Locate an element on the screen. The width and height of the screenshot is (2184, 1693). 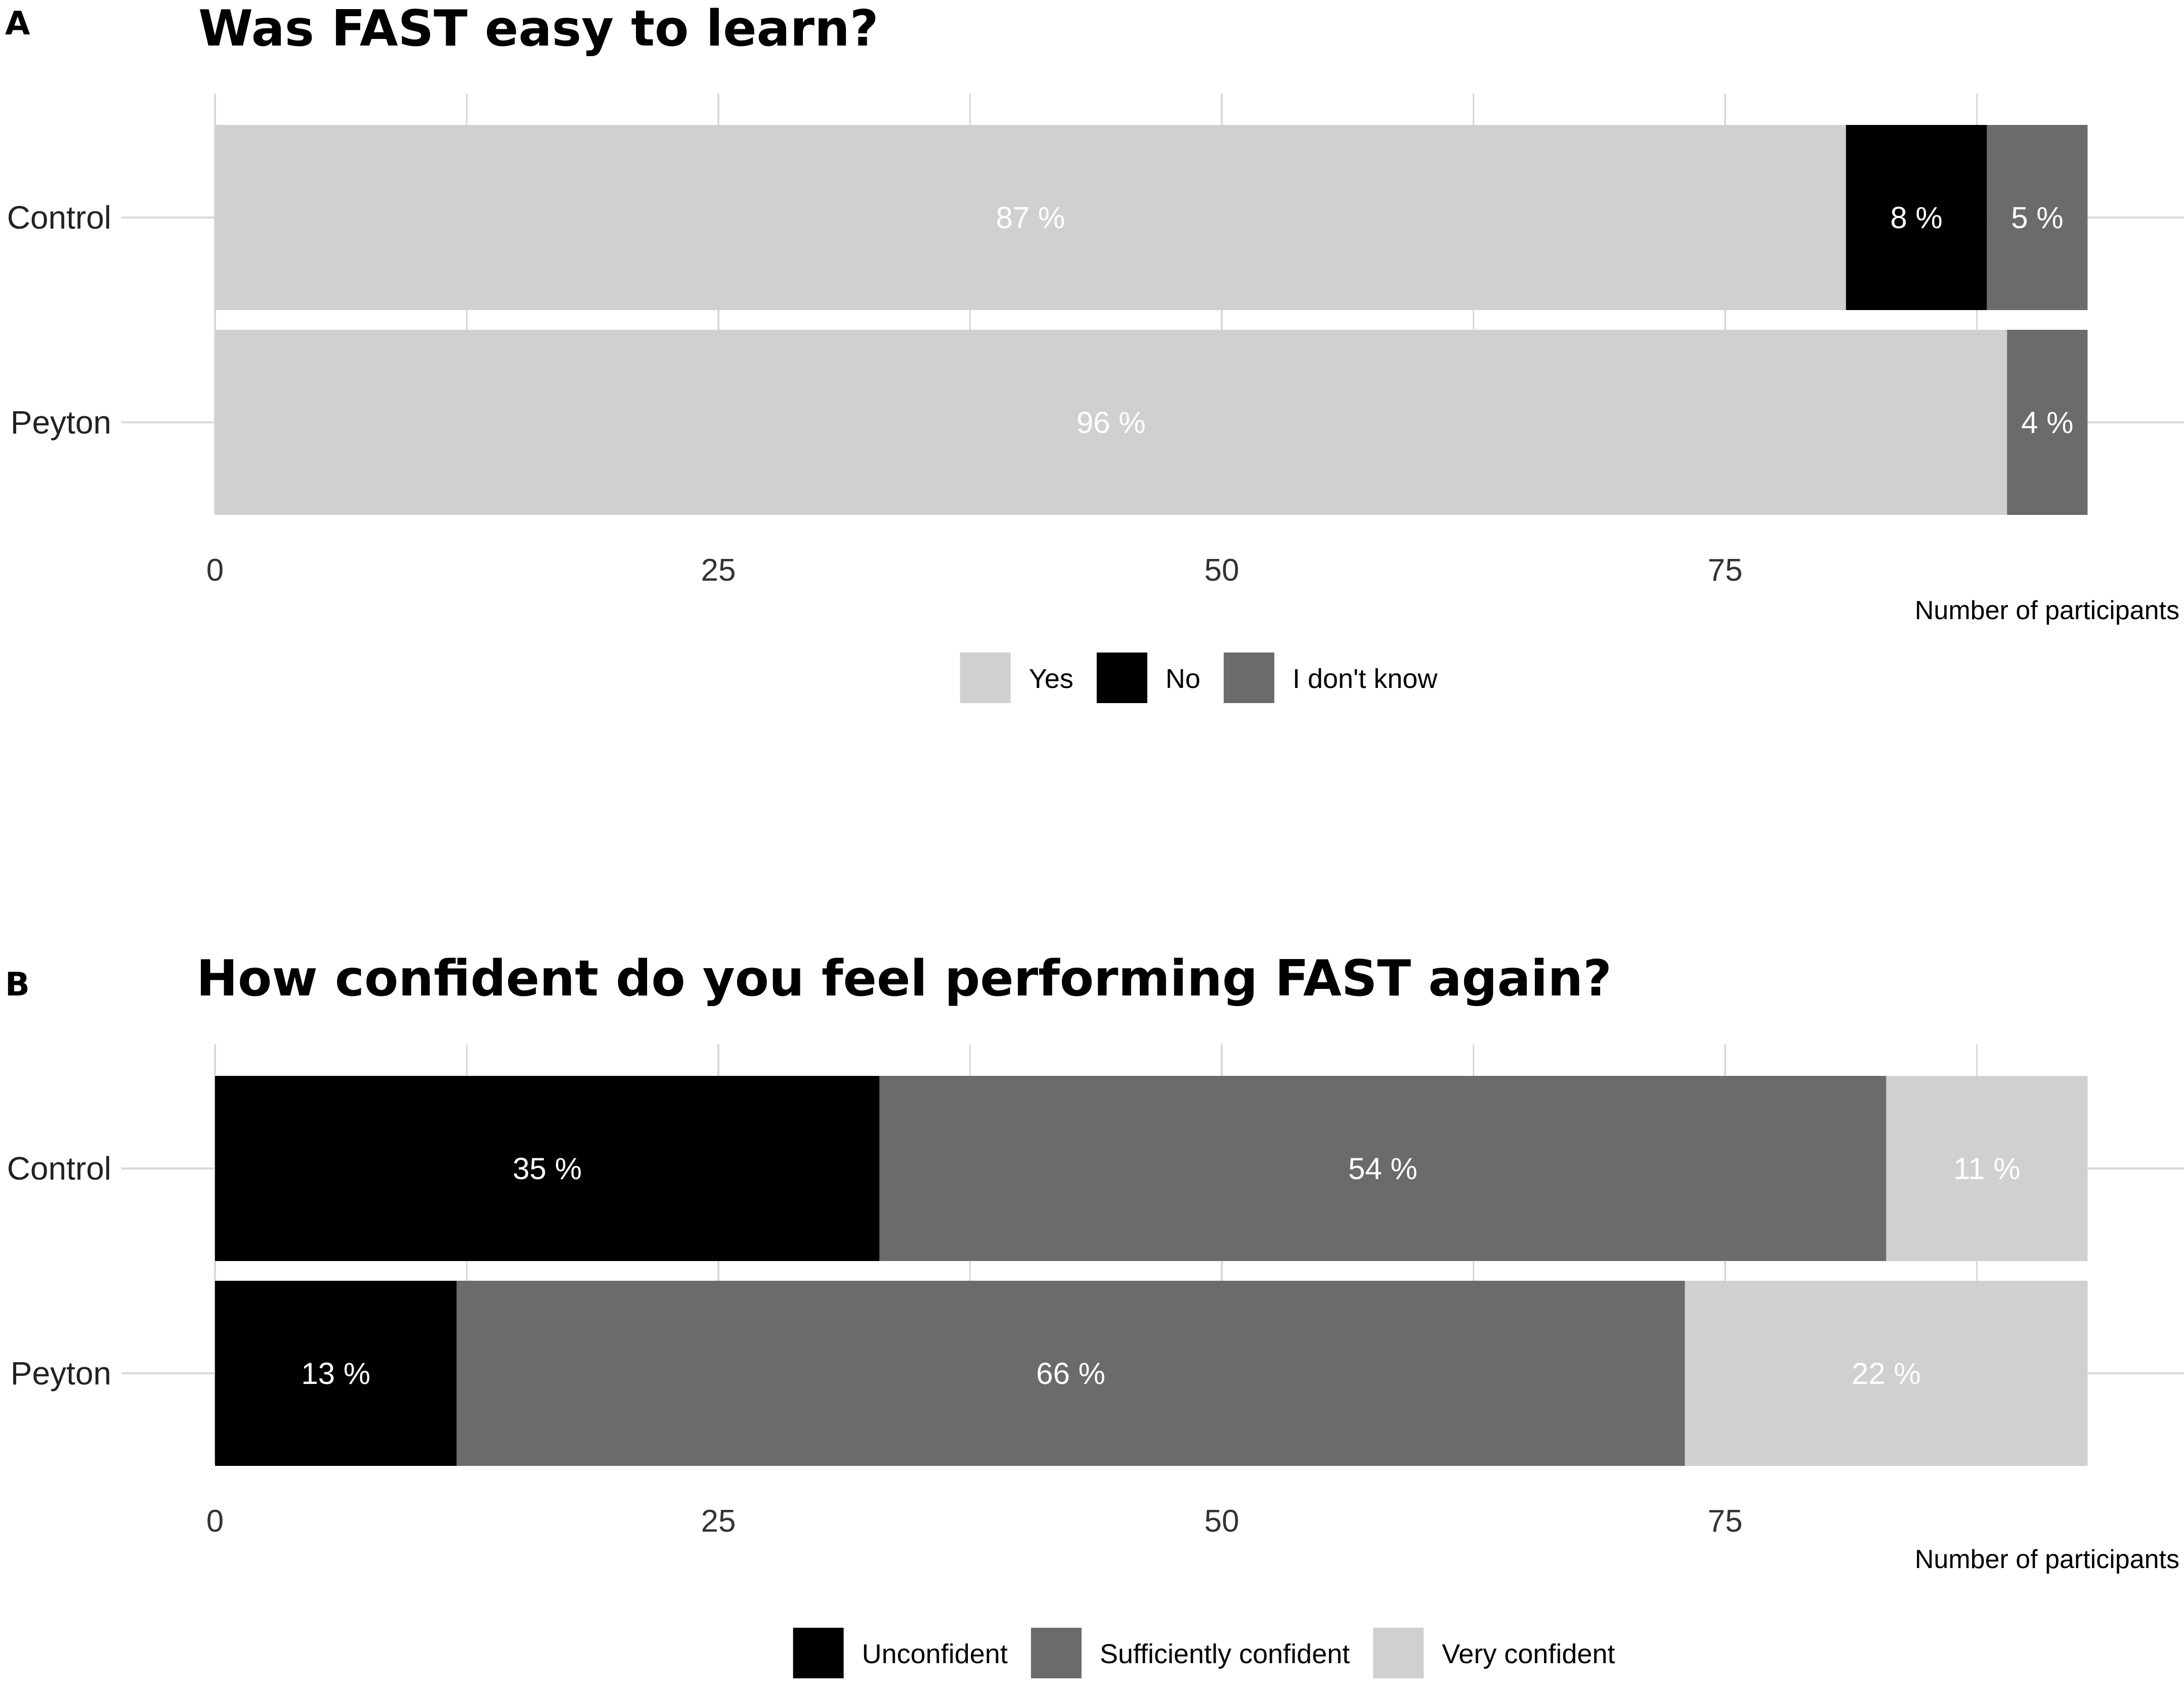
data-label: 4 % is located at coordinates (2047, 423).